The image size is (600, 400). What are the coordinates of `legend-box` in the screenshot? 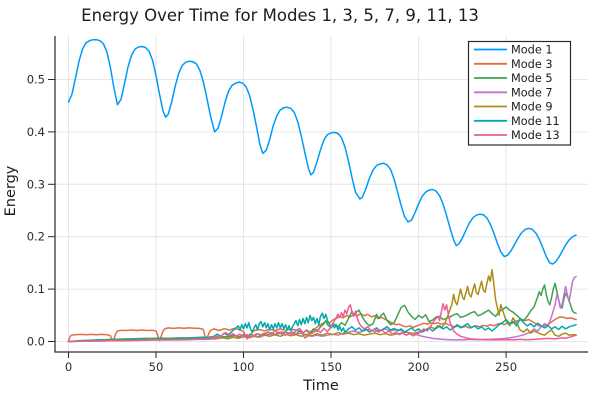 It's located at (519, 93).